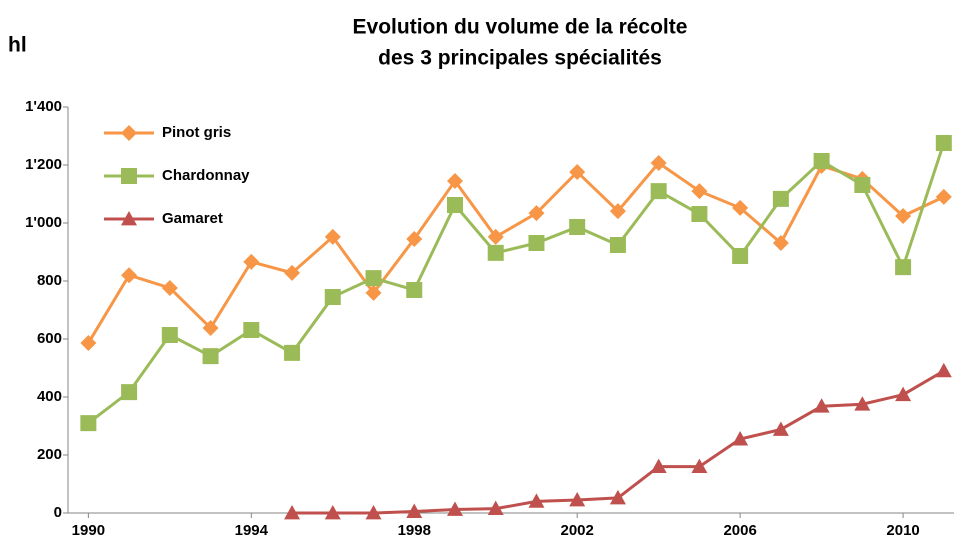 The image size is (954, 549). I want to click on y-tick-label: 1'400, so click(43, 106).